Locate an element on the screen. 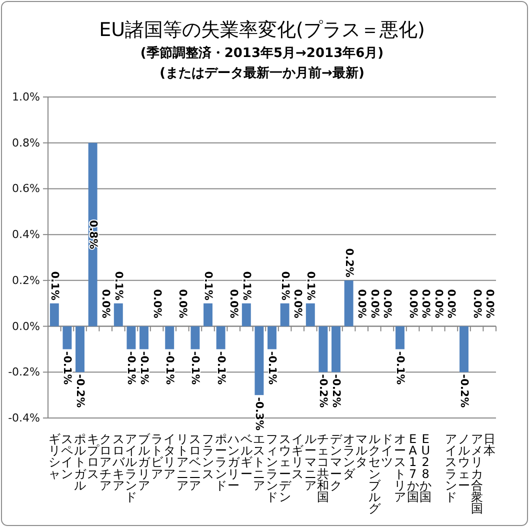 The width and height of the screenshot is (529, 527). ytick-label: -0.2% is located at coordinates (24, 372).